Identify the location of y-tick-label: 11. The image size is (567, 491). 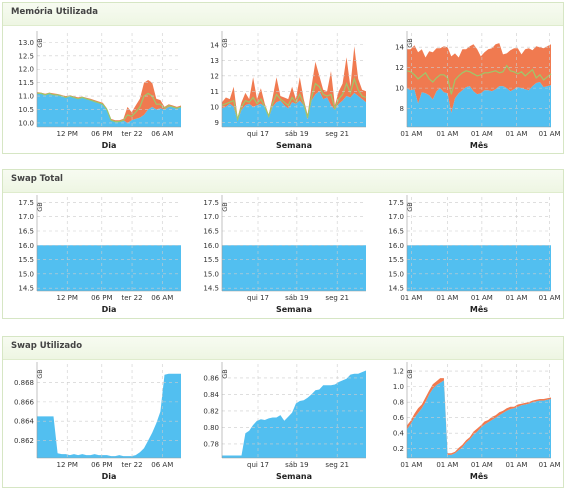
(214, 92).